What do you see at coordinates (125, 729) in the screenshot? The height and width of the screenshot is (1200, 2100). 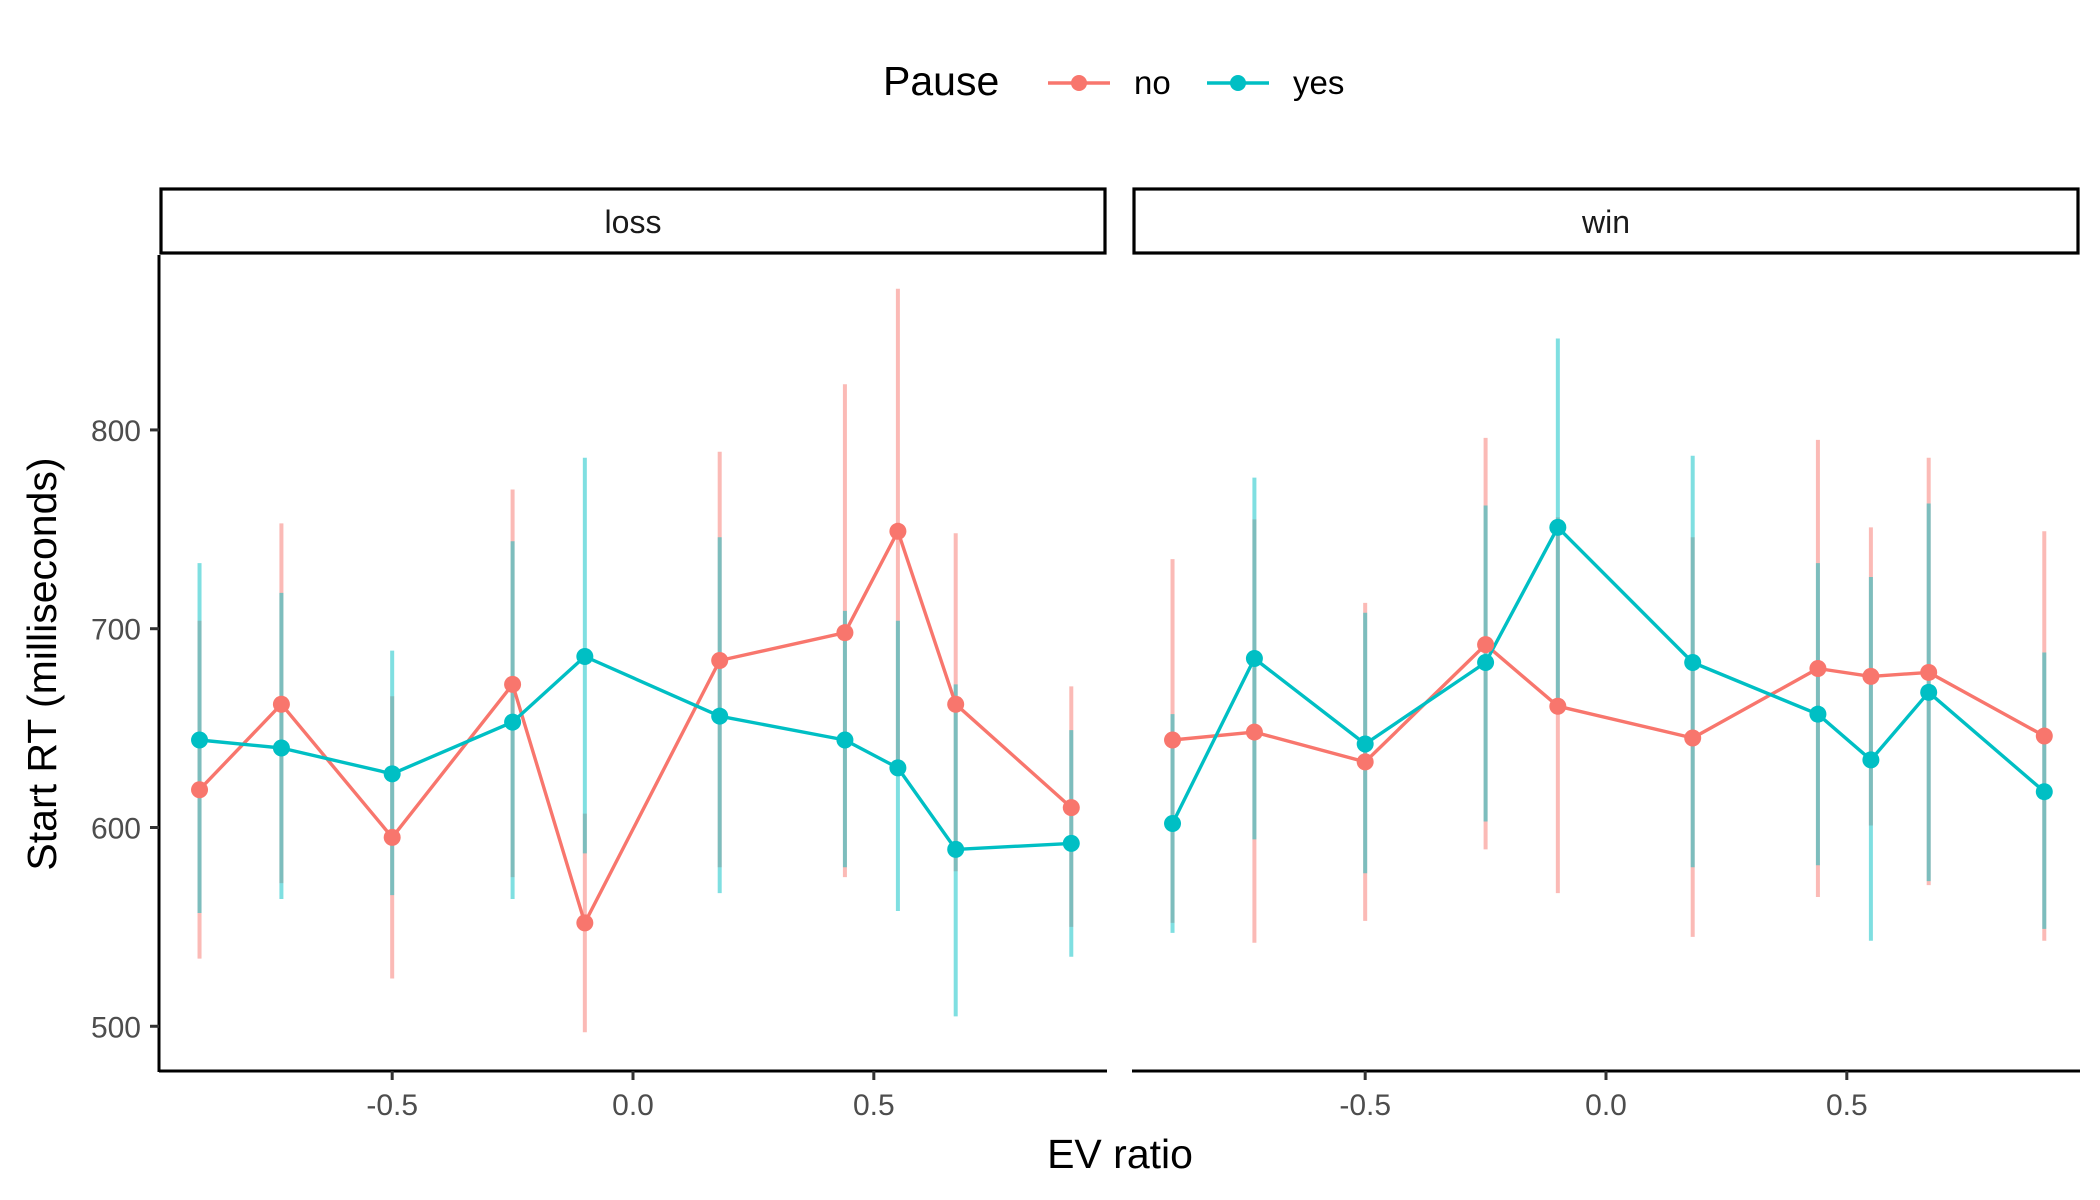 I see `y-ticks: 500 600 700 800` at bounding box center [125, 729].